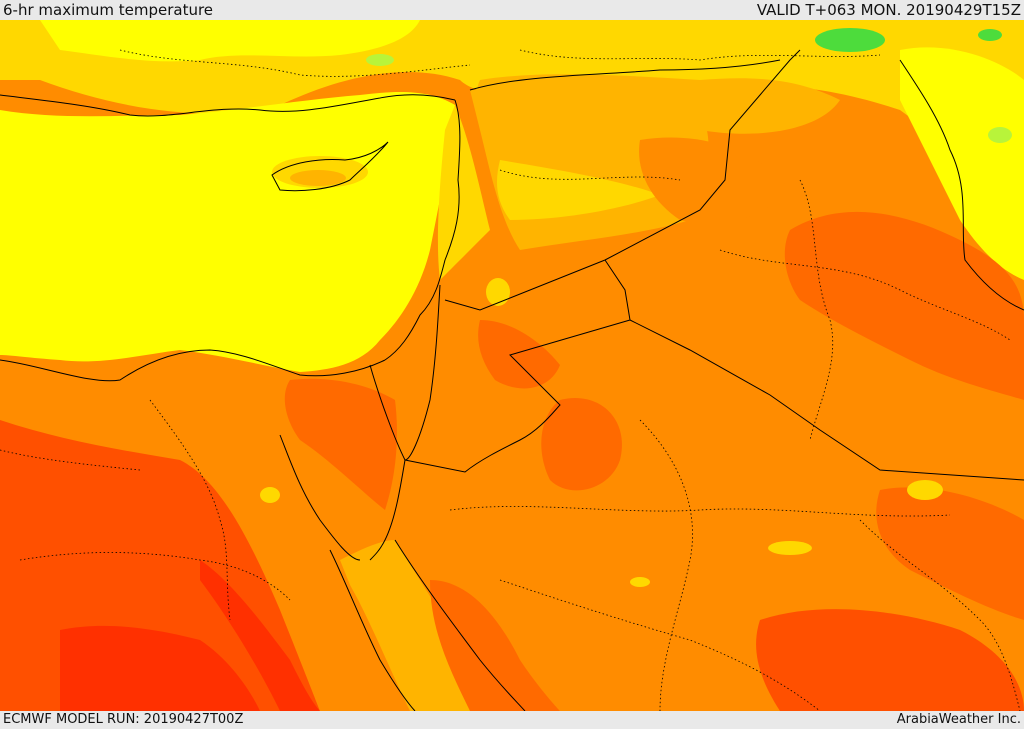  What do you see at coordinates (888, 10) in the screenshot?
I see `valid-time: VALID T+063 MON. 20190429T15Z` at bounding box center [888, 10].